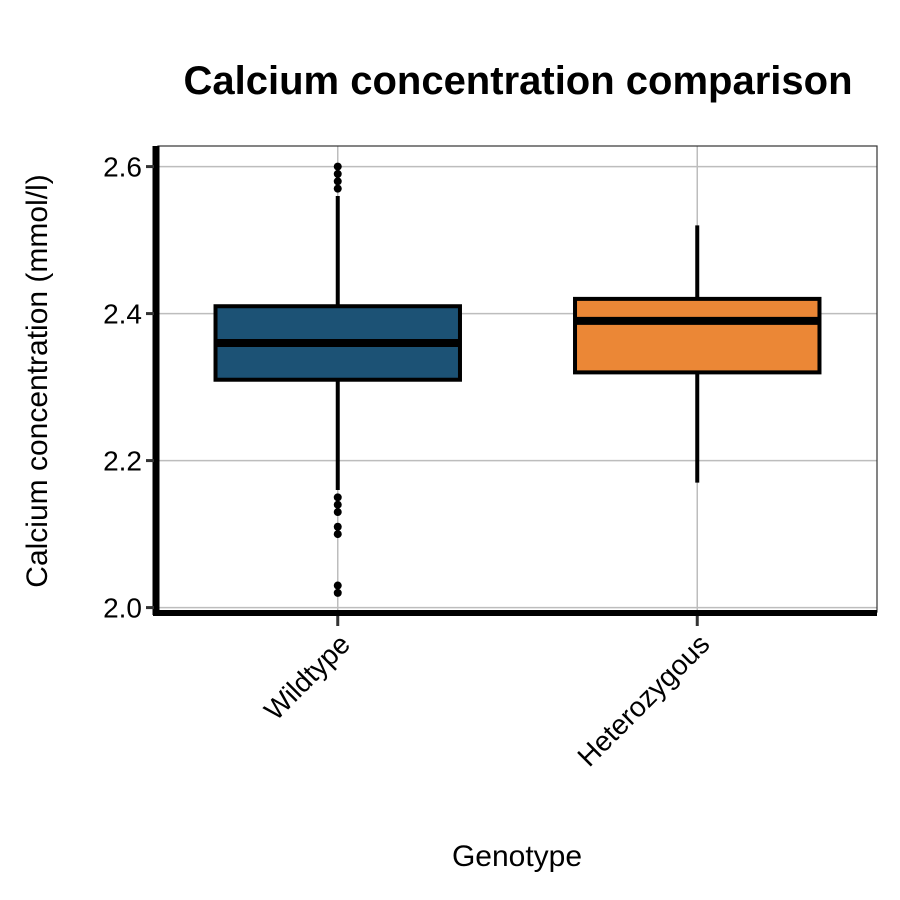  I want to click on y-tick-label: 2.2, so click(122, 461).